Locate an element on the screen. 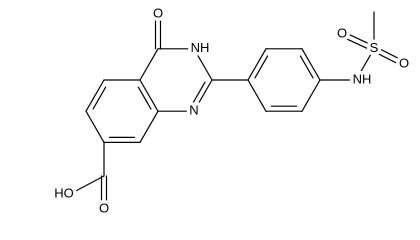 The image size is (420, 240). atom-label: HO is located at coordinates (64, 192).